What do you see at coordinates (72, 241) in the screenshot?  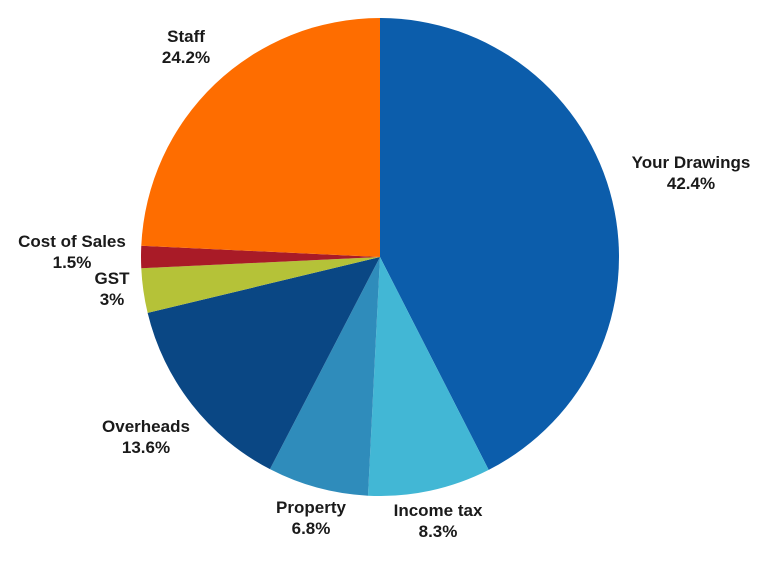 I see `pie-label-name: Cost of Sales` at bounding box center [72, 241].